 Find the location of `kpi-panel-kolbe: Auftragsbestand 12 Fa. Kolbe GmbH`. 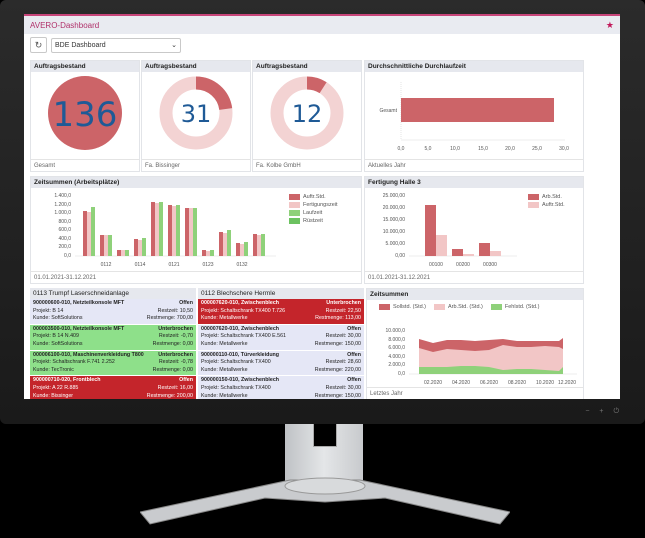

kpi-panel-kolbe: Auftragsbestand 12 Fa. Kolbe GmbH is located at coordinates (307, 116).